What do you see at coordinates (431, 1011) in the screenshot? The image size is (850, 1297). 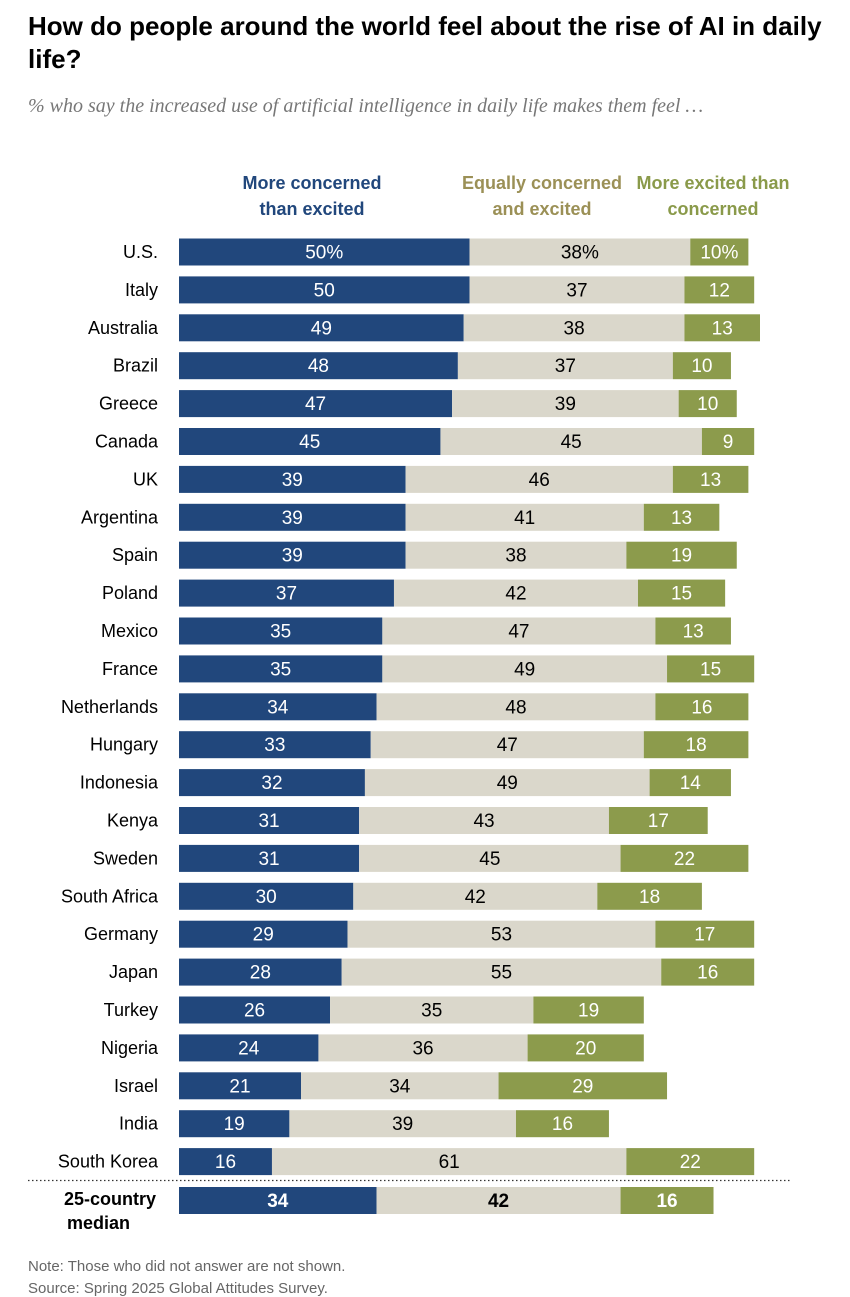 I see `row-turkey-value-equal: 35` at bounding box center [431, 1011].